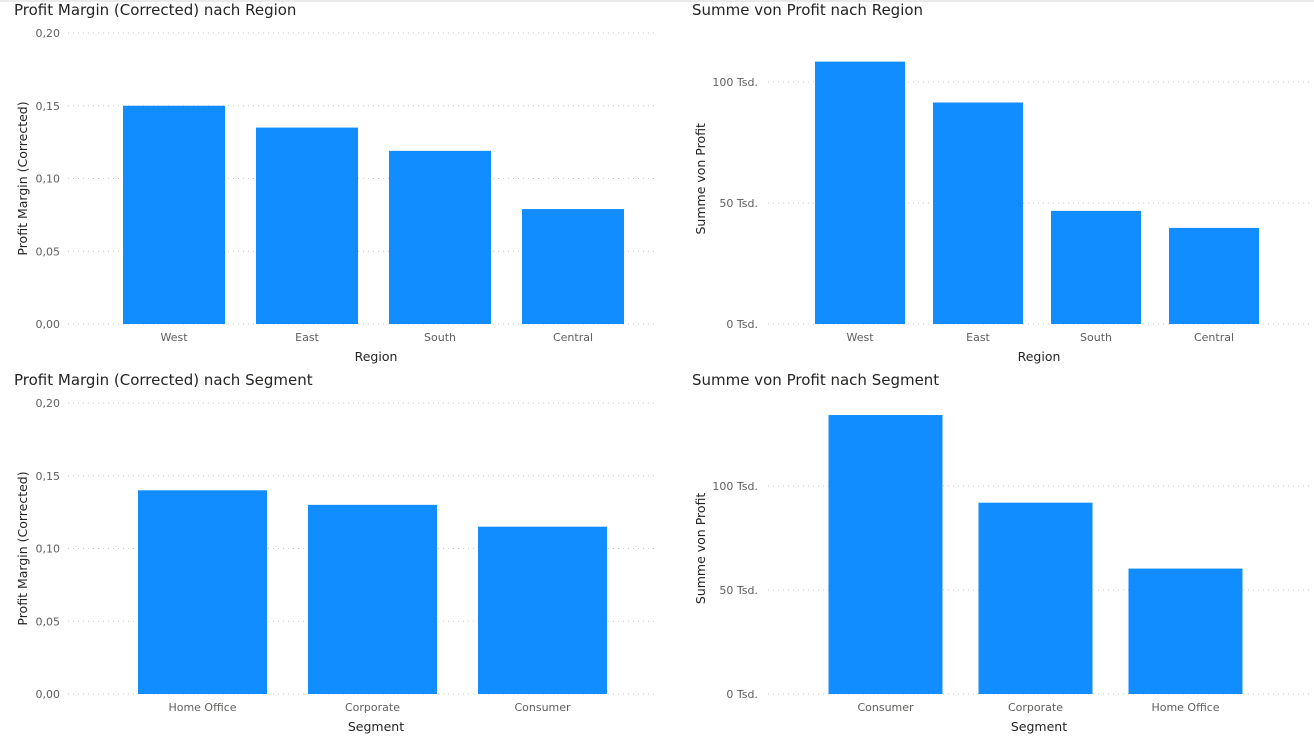  I want to click on chart-title-profit-region: Summe von Profit nach Region, so click(807, 10).